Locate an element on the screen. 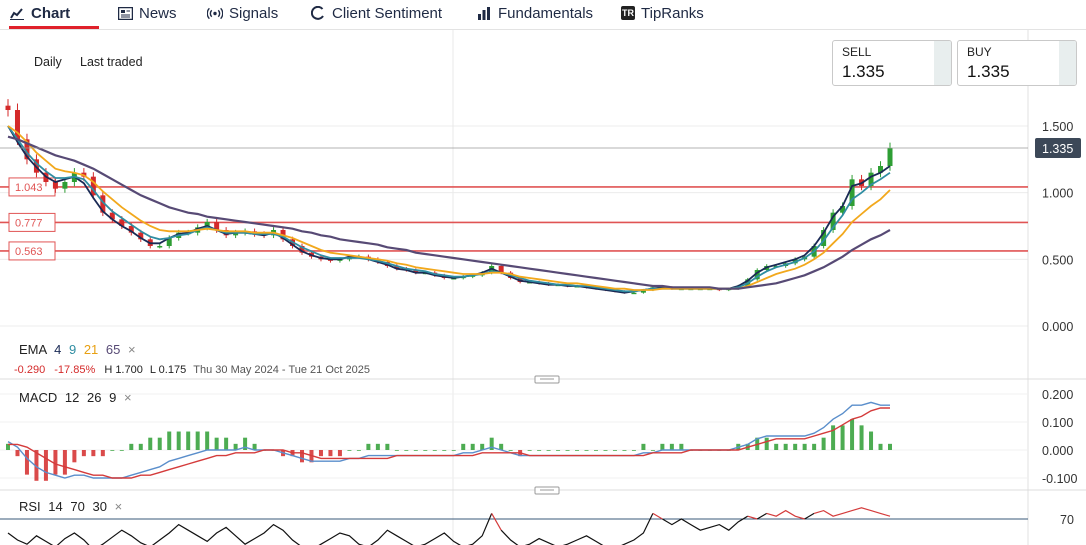 Image resolution: width=1086 pixels, height=545 pixels. buy-price: 1.335 is located at coordinates (988, 71).